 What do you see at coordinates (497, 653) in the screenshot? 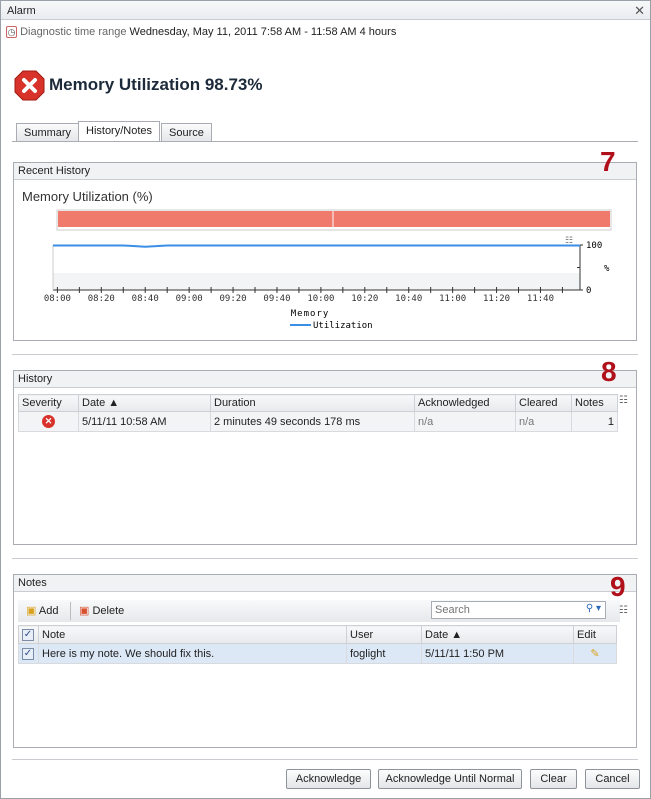
I see `date-cell: 5/11/11 1:50 PM` at bounding box center [497, 653].